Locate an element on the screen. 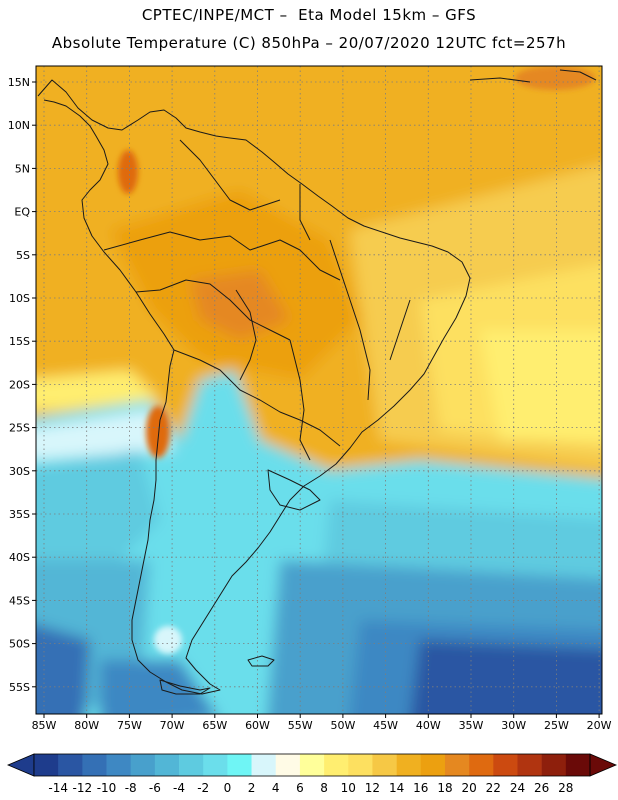 The width and height of the screenshot is (618, 800). colorbar-tick-label: 4 is located at coordinates (276, 788).